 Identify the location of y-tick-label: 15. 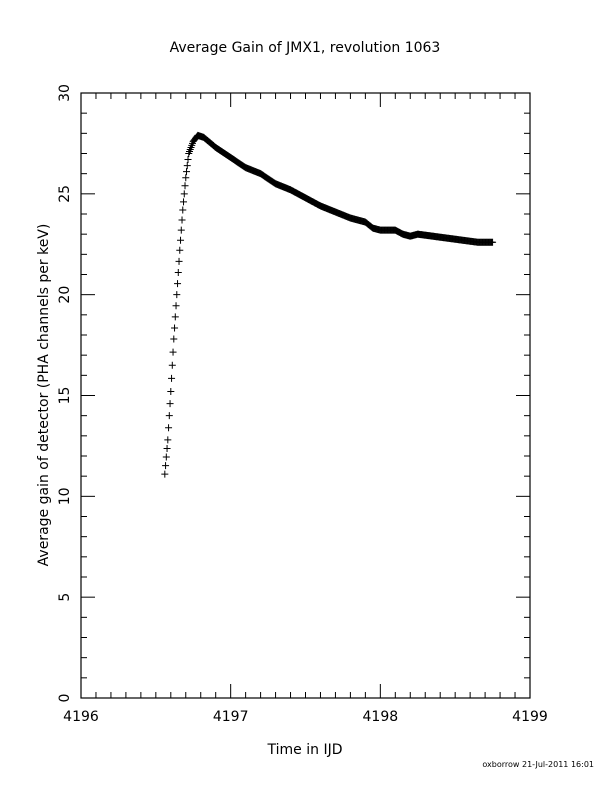
(65, 396).